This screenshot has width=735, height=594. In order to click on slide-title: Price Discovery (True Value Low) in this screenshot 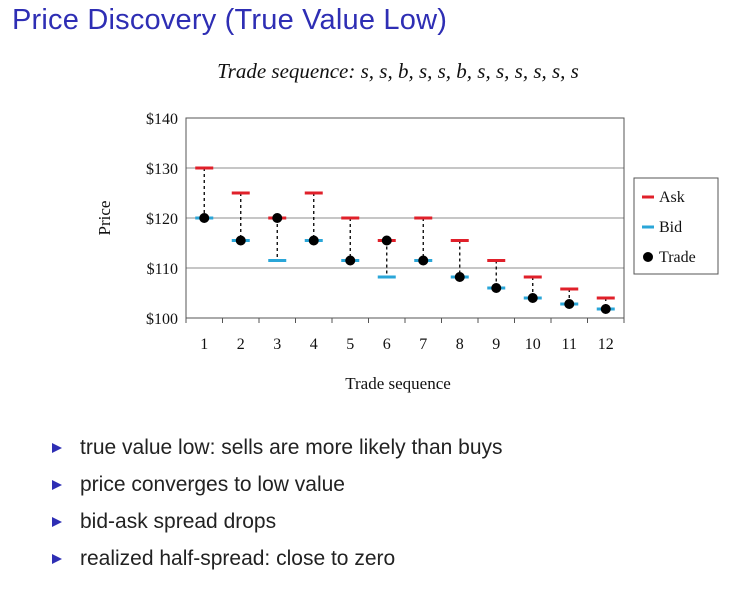, I will do `click(230, 20)`.